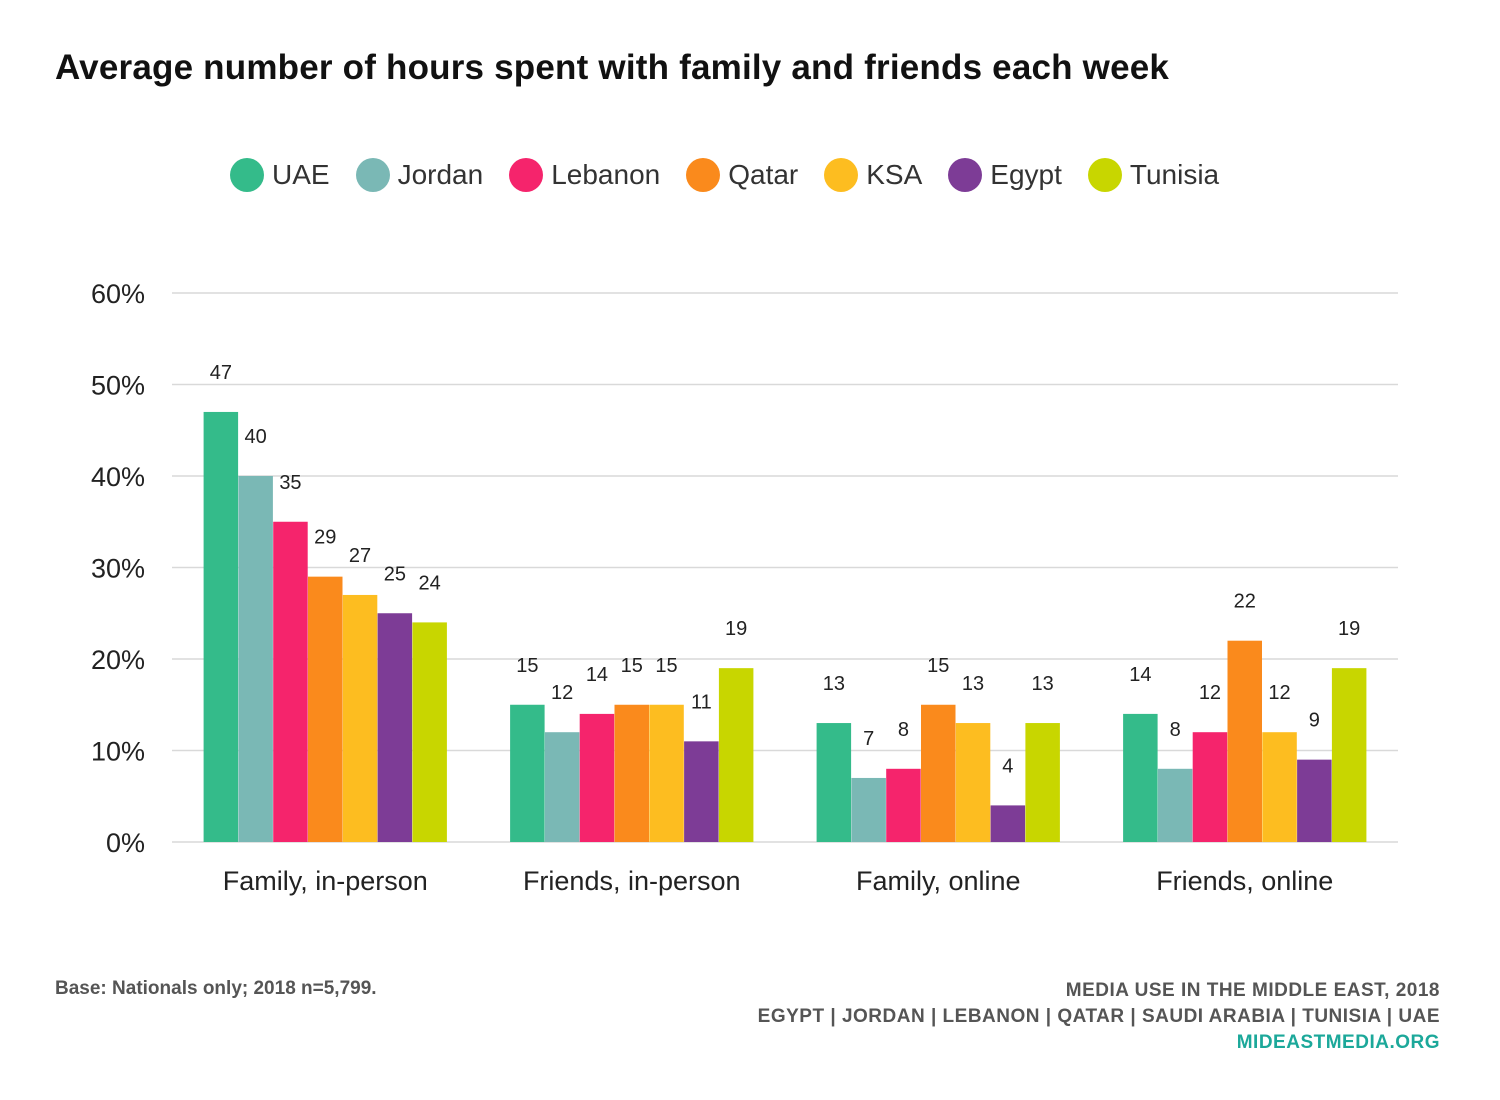 The height and width of the screenshot is (1100, 1500). I want to click on bar-jordan-family-online, so click(868, 809).